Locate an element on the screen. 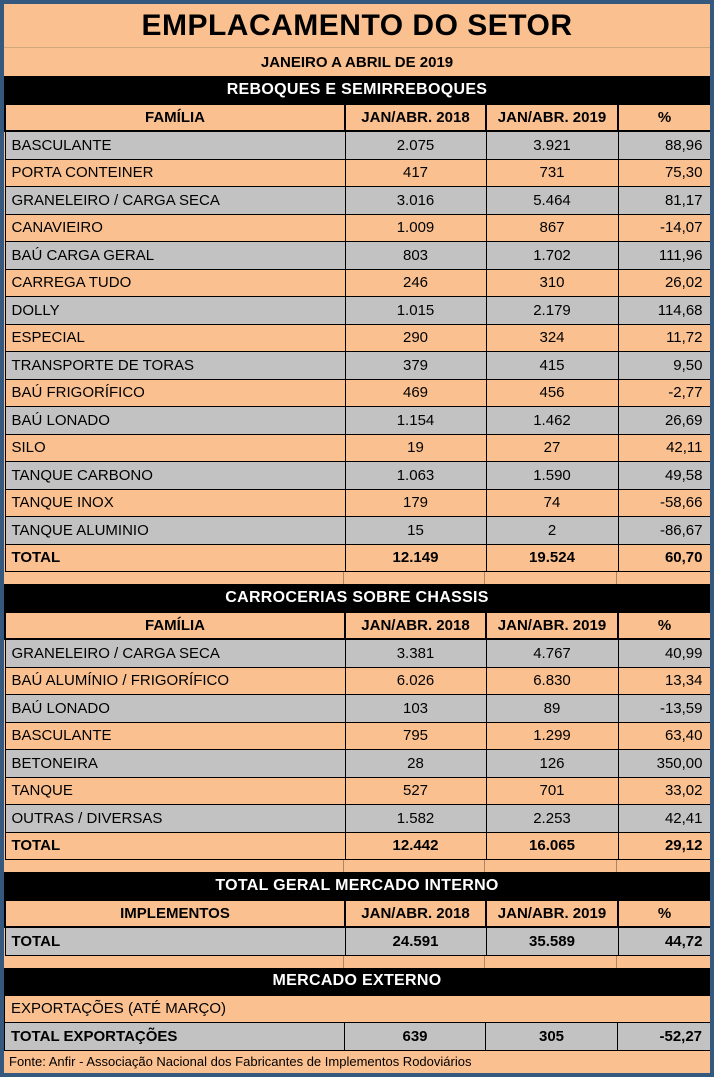 This screenshot has height=1077, width=714. table-row: BASCULANTE 2.075 3.921 88,96 is located at coordinates (357, 145).